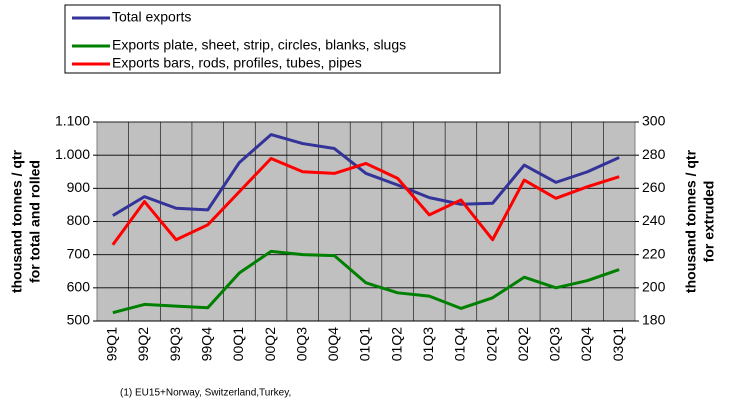  What do you see at coordinates (365, 344) in the screenshot?
I see `x-tick-label: 01Q1` at bounding box center [365, 344].